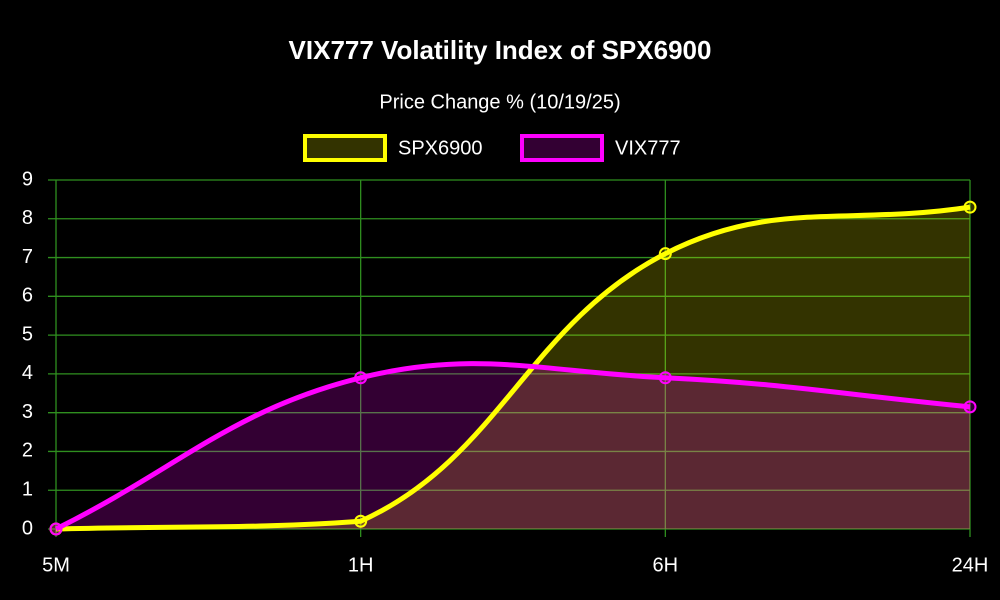 The width and height of the screenshot is (1000, 600). What do you see at coordinates (27, 218) in the screenshot?
I see `y-tick-label: 8` at bounding box center [27, 218].